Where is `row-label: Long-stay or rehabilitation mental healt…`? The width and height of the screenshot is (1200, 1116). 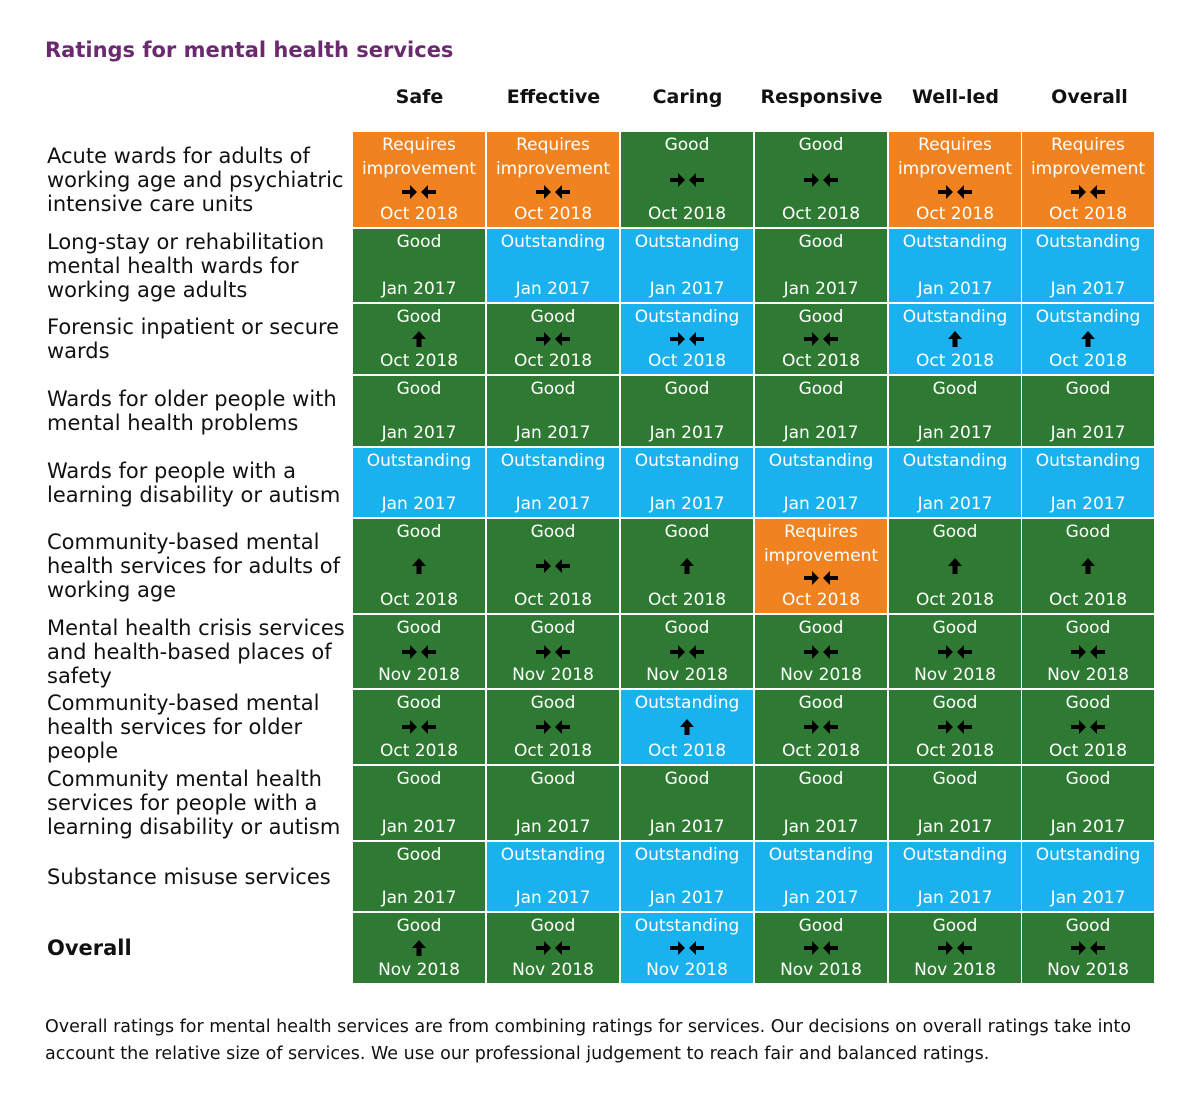
row-label: Long-stay or rehabilitation mental healt… is located at coordinates (186, 265).